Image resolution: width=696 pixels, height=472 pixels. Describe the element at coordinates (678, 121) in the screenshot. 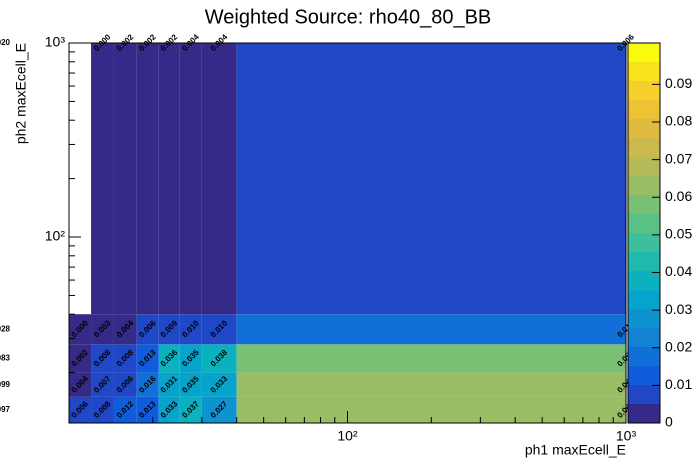

I see `z-tick-label: 0.08` at that location.